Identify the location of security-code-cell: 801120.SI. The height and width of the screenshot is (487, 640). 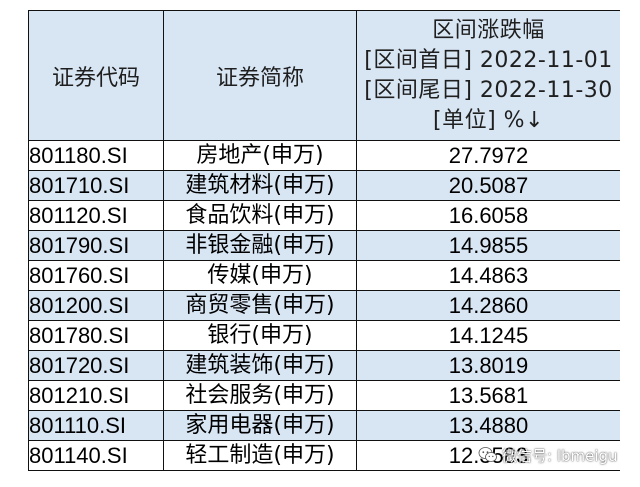
(96, 215).